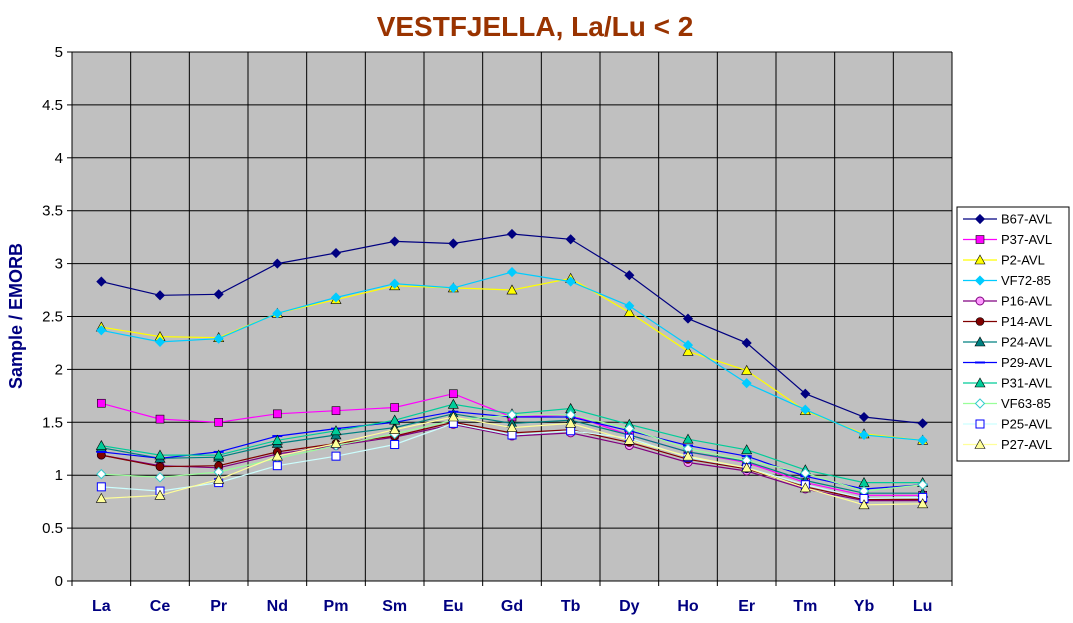 This screenshot has width=1073, height=623. Describe the element at coordinates (512, 460) in the screenshot. I see `series-p27-avl` at that location.